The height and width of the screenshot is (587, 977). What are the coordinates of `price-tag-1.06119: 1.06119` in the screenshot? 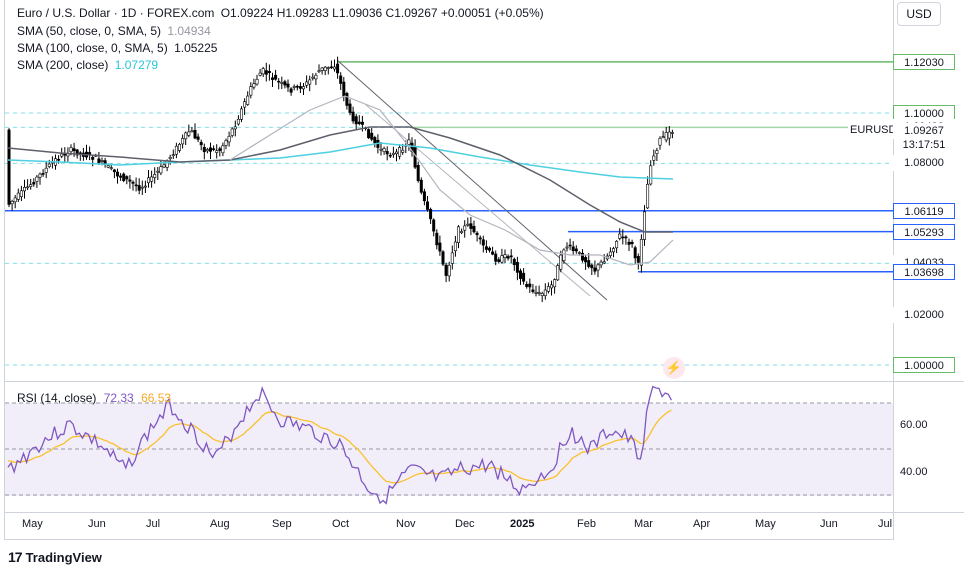 It's located at (924, 210).